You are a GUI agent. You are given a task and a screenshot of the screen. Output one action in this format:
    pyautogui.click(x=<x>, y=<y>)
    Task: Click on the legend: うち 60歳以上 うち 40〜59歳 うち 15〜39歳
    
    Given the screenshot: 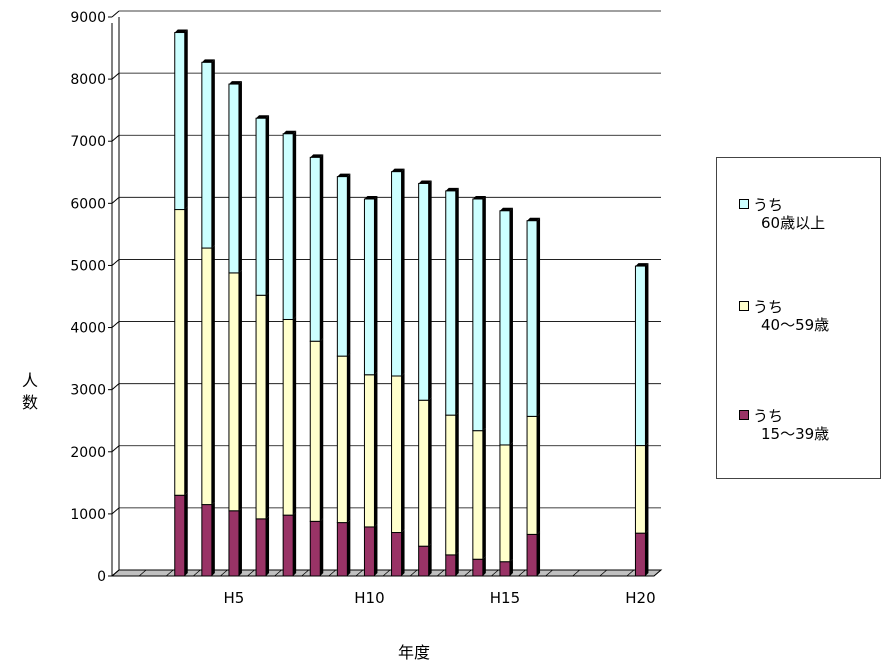 What is the action you would take?
    pyautogui.click(x=798, y=318)
    